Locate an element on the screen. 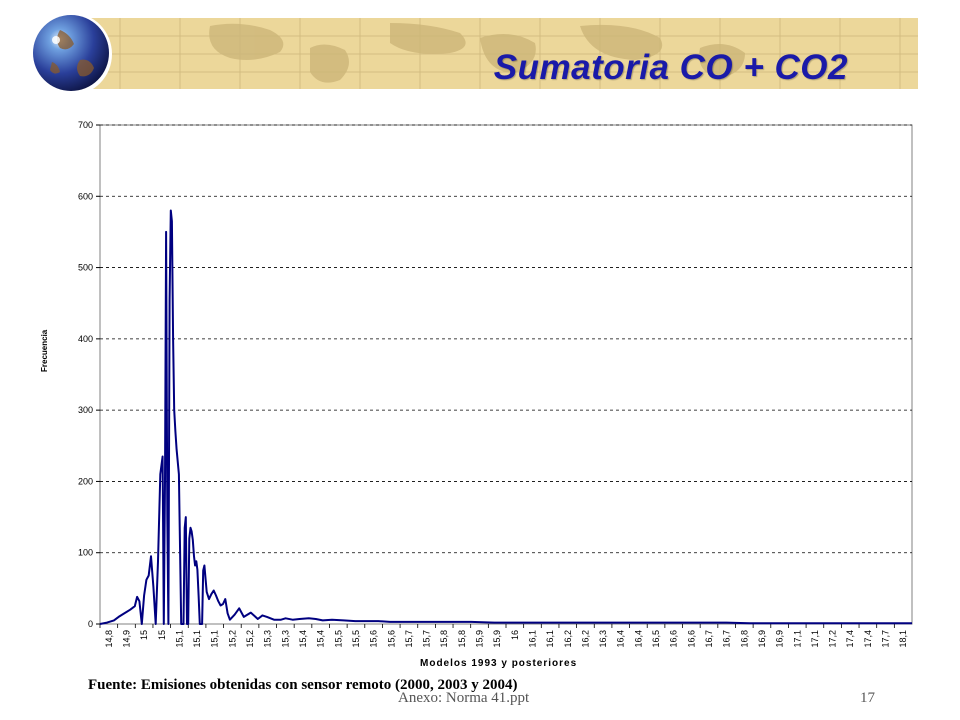  xtick-label: 17,2 is located at coordinates (833, 639).